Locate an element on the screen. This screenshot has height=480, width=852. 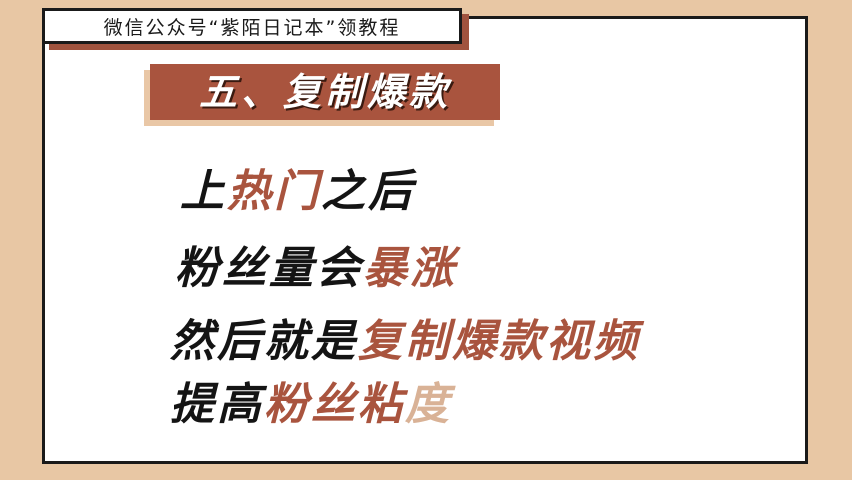
text-line-2: 粉丝量会暴涨 is located at coordinates (316, 264).